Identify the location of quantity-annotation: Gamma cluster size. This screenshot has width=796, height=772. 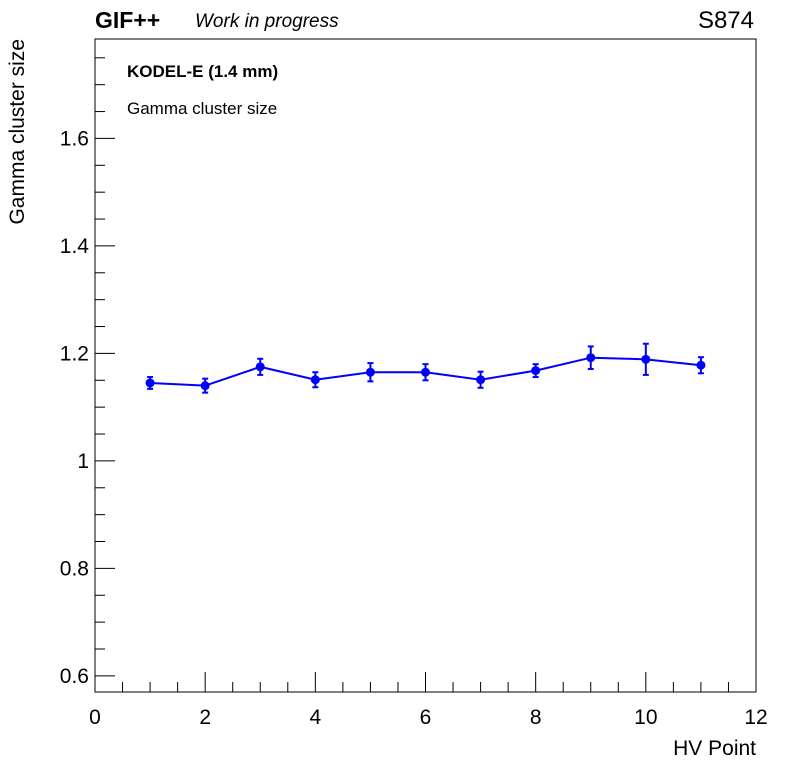
(202, 108).